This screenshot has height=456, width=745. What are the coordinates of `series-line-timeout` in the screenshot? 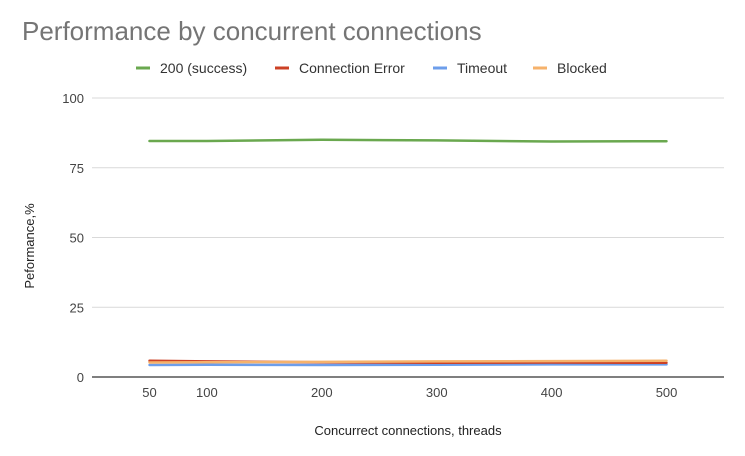 It's located at (408, 365).